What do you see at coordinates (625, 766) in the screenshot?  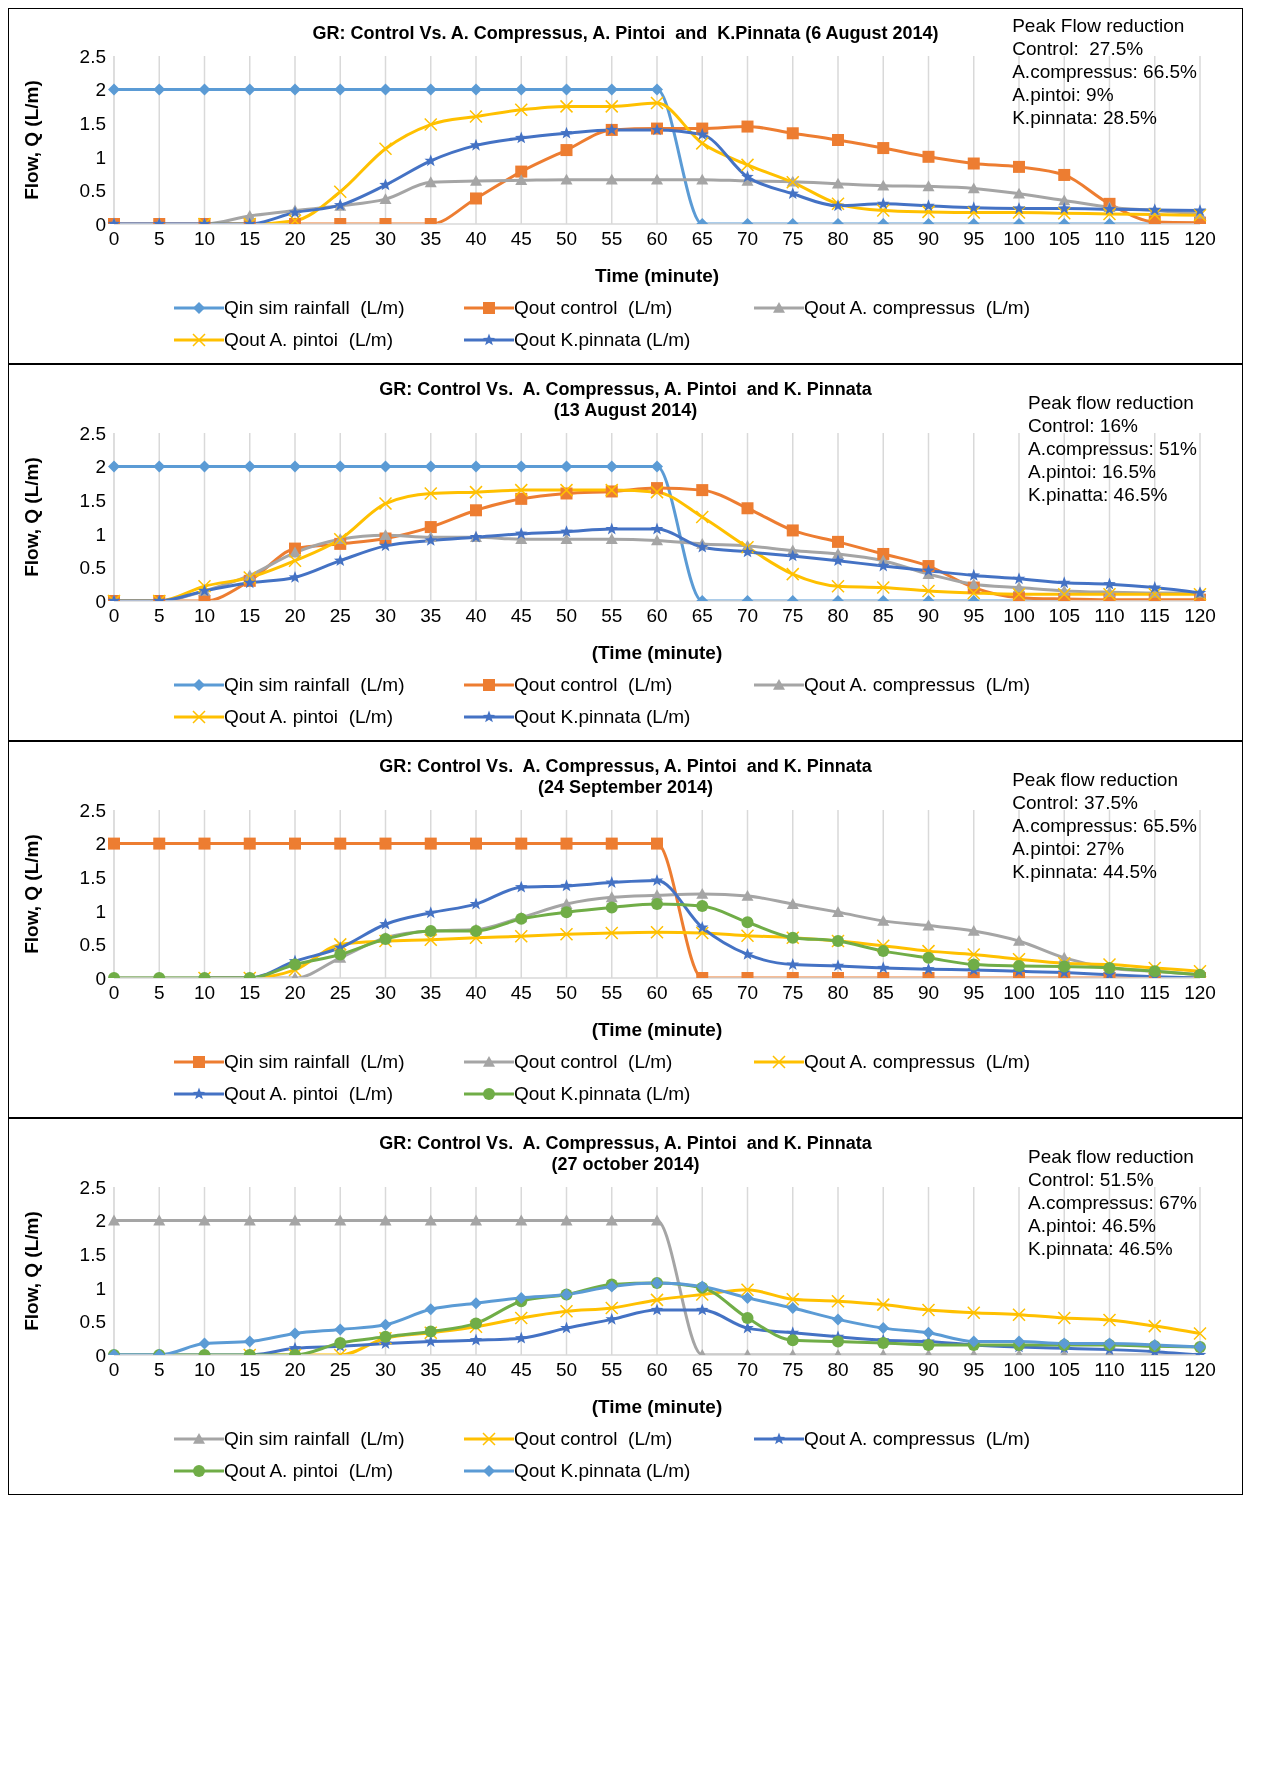 I see `chart-title: GR: Control Vs. A. Compressus, A. Pintoi and K. Pinnata` at bounding box center [625, 766].